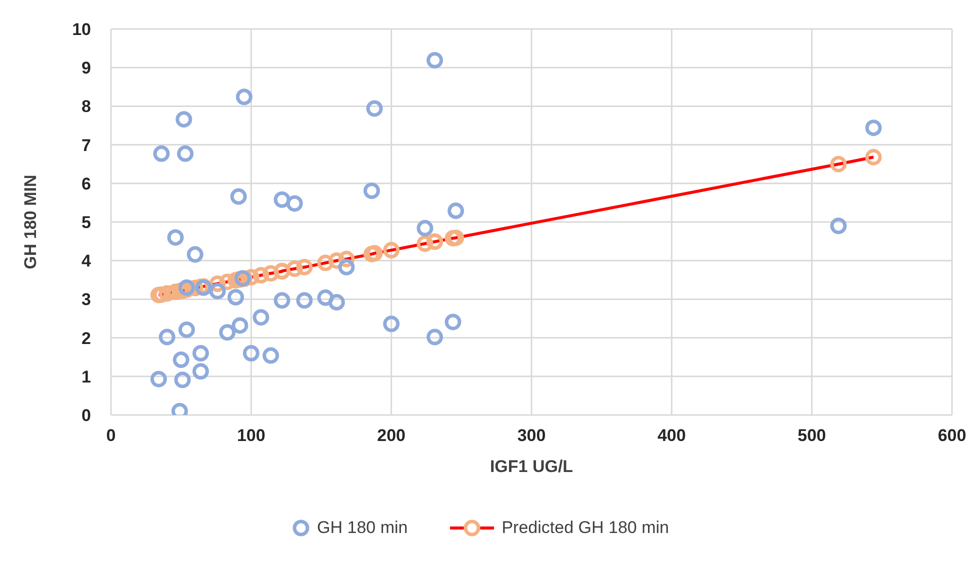  I want to click on x-axis-title: IGF1 UG/L, so click(532, 466).